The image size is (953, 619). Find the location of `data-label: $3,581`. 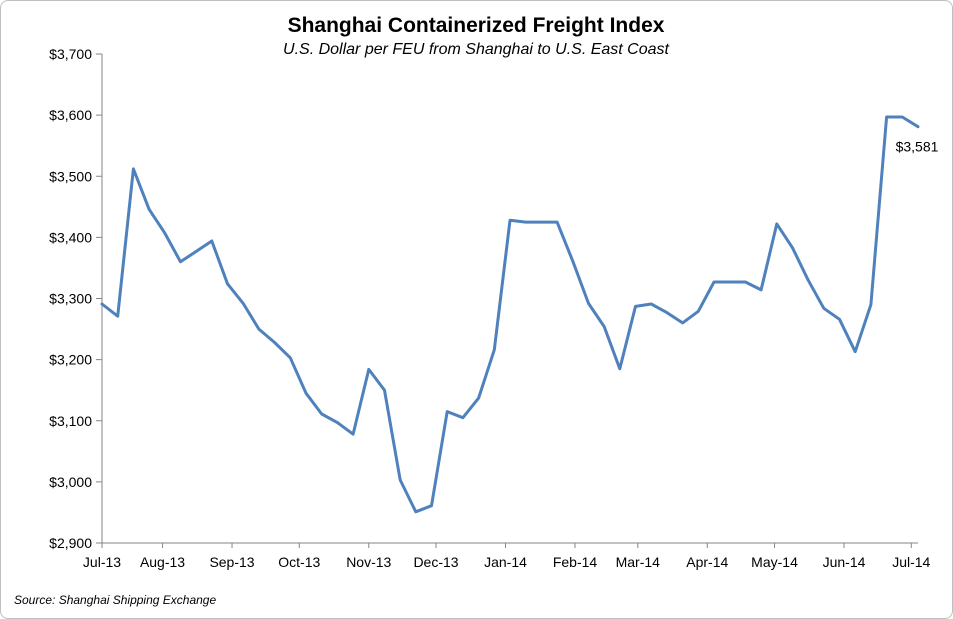

data-label: $3,581 is located at coordinates (917, 147).